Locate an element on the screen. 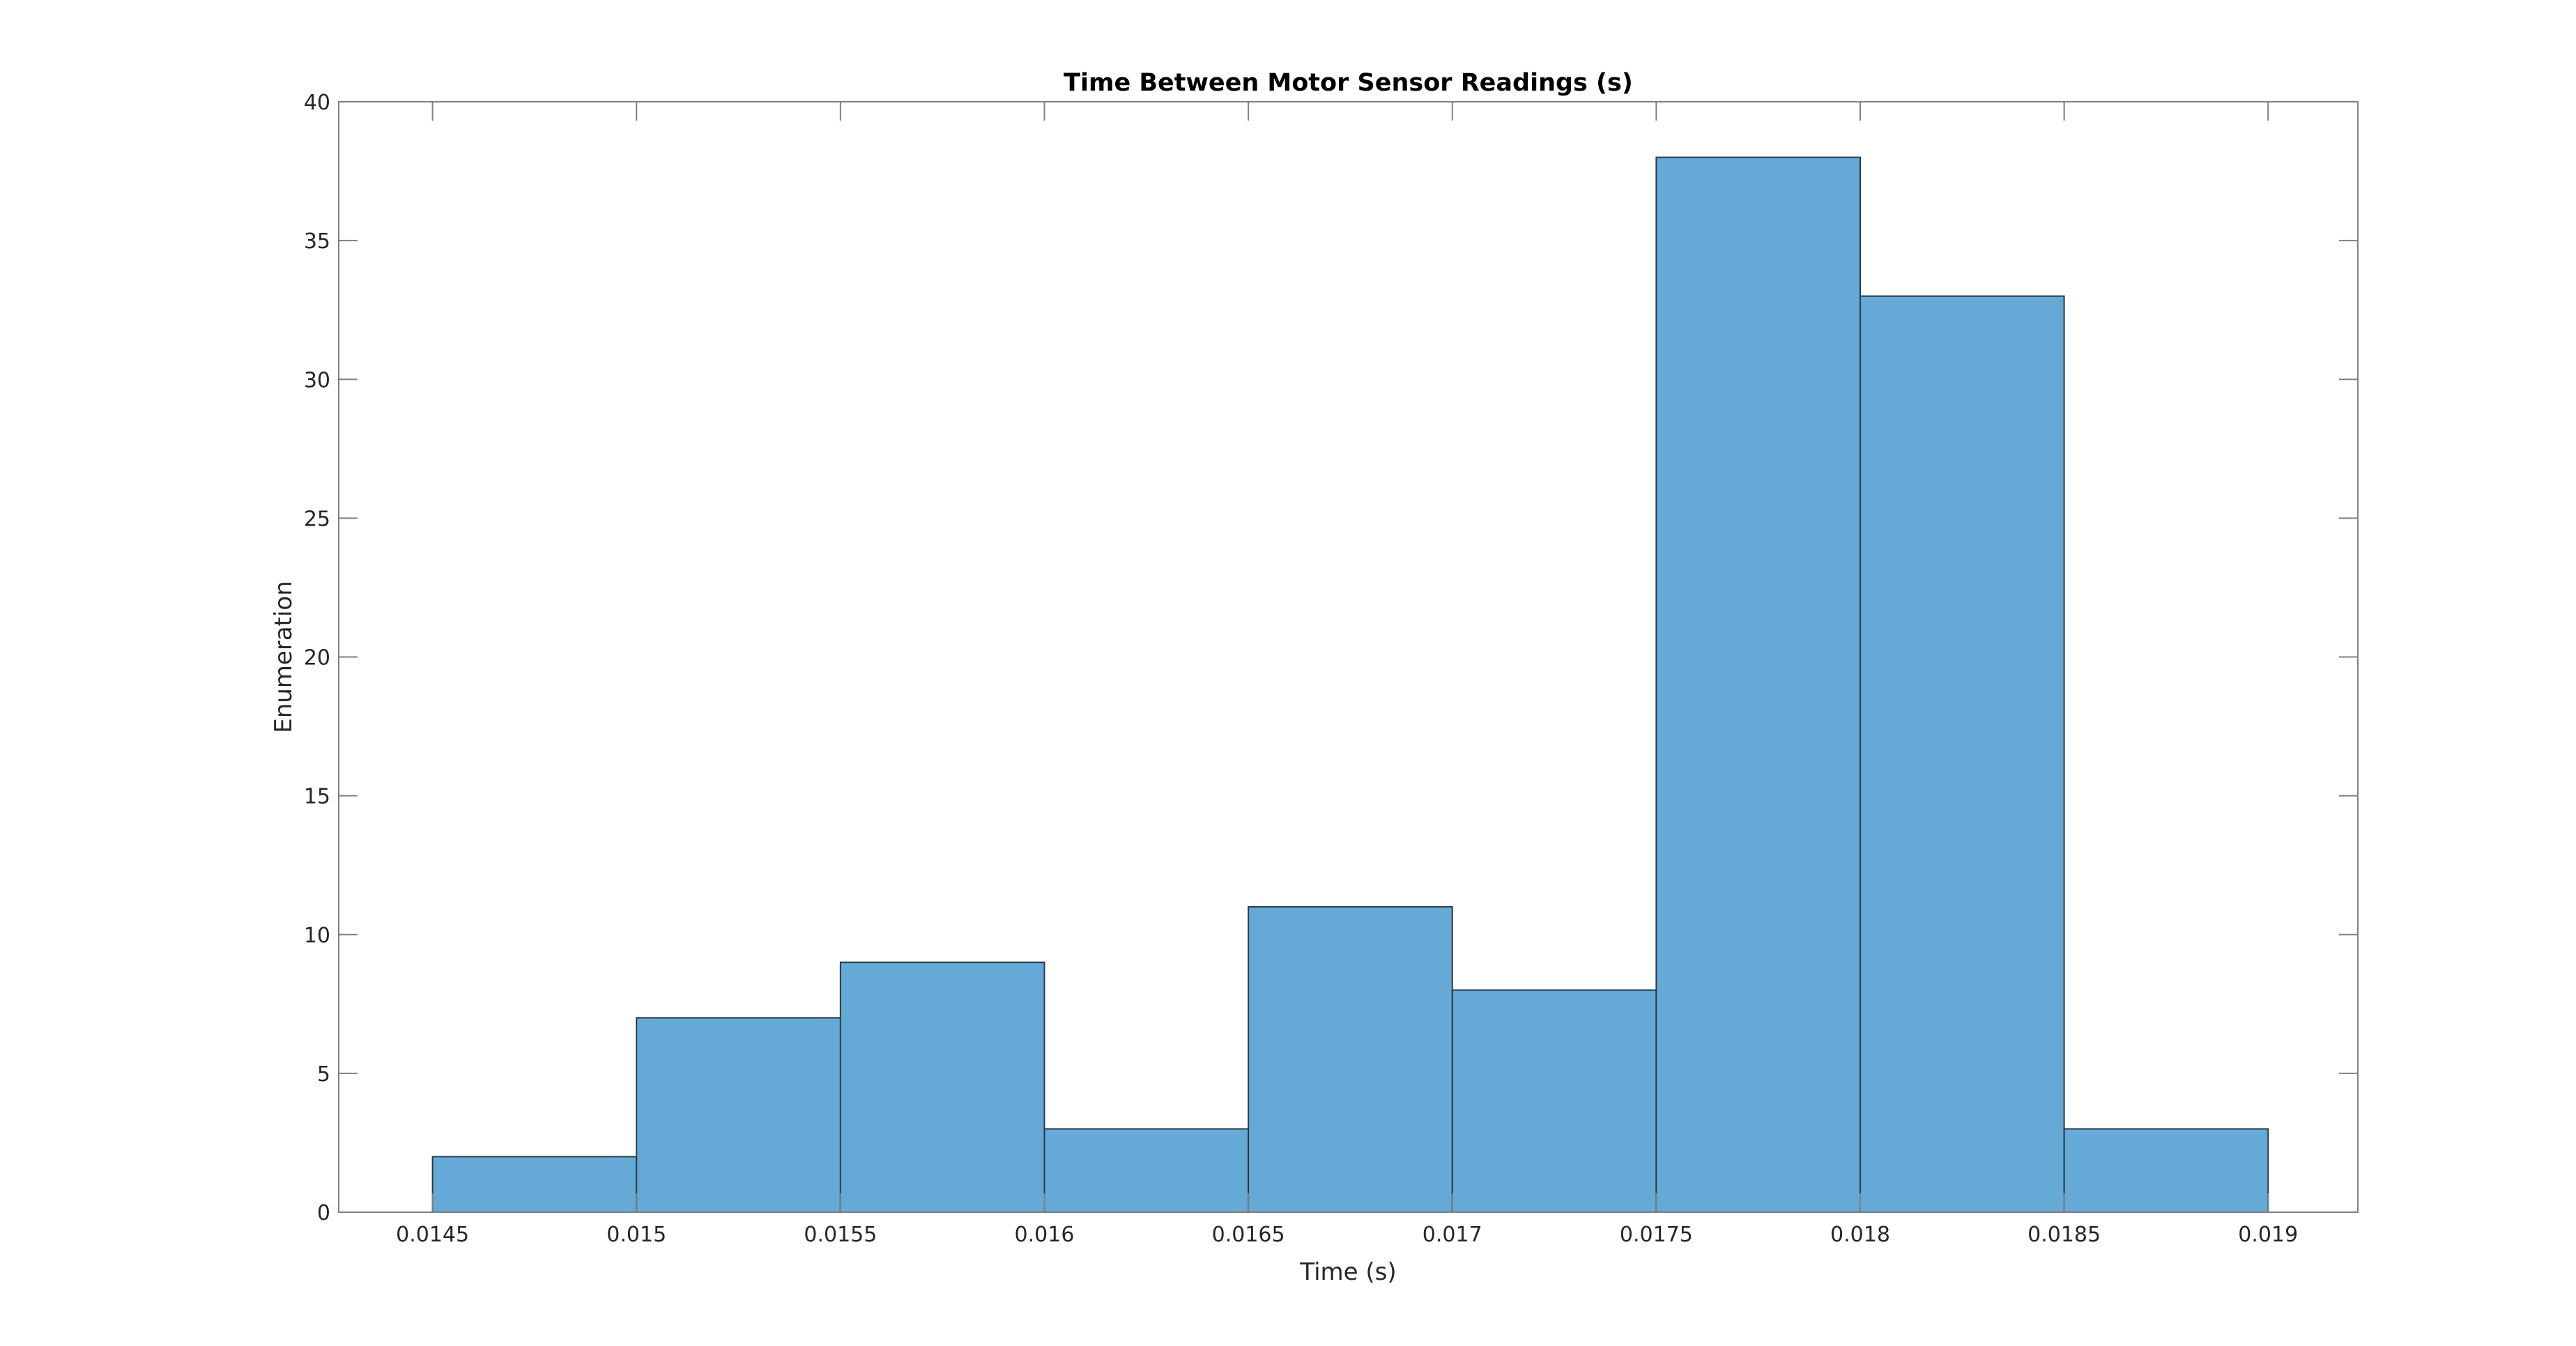 The image size is (2576, 1346). y-tick-label: 20 is located at coordinates (317, 658).